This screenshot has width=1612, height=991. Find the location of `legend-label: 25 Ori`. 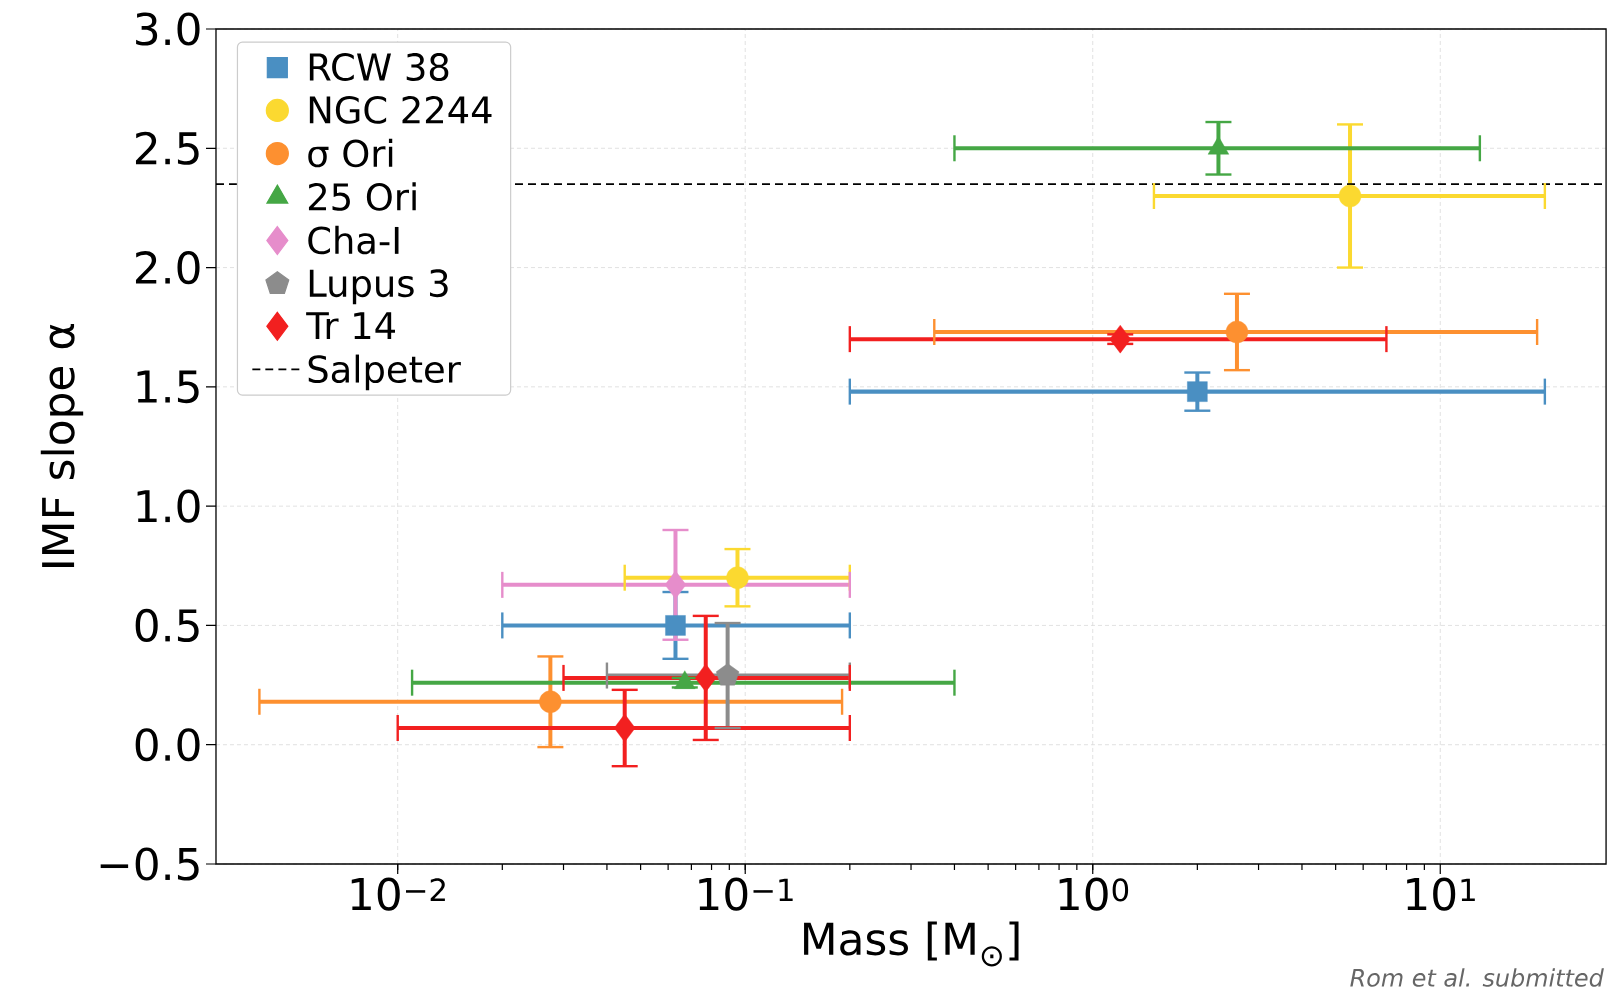

legend-label: 25 Ori is located at coordinates (362, 196).